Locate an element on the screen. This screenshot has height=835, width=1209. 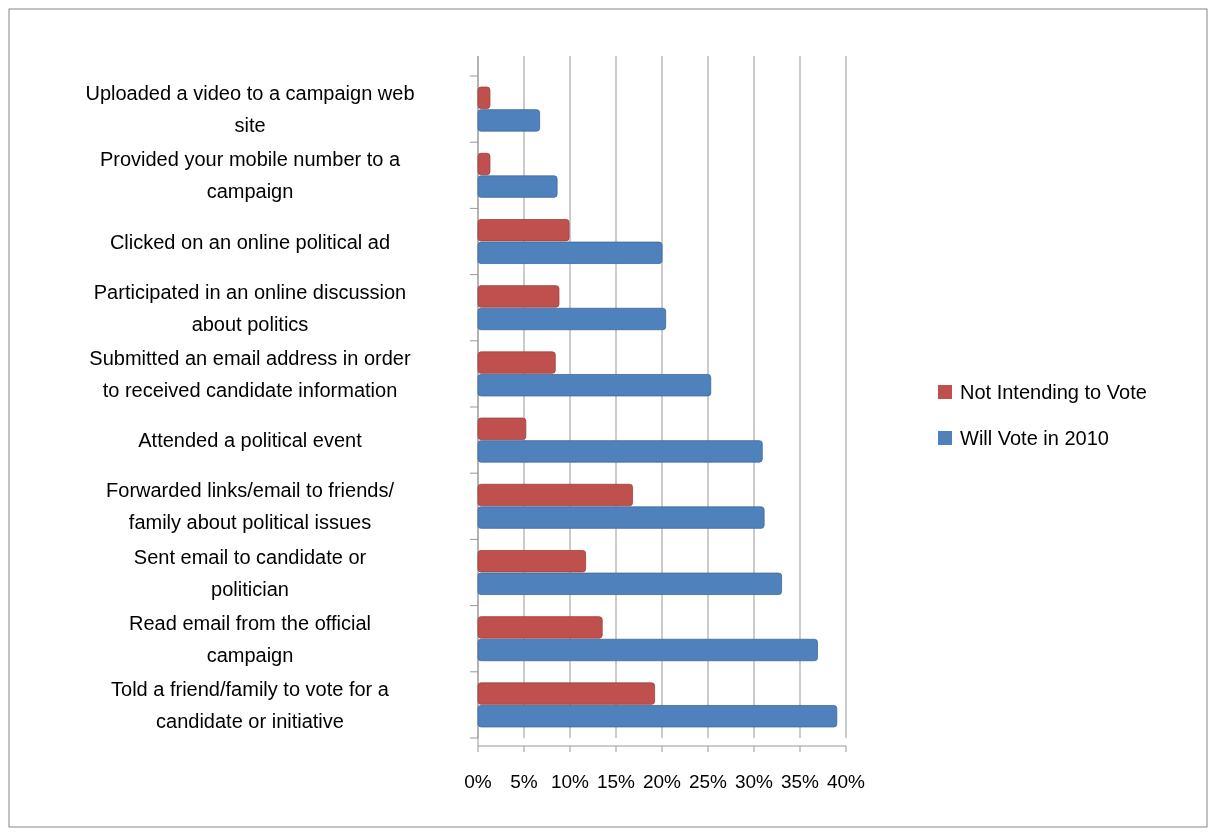
y-tick-label: Read email from the official campaign is located at coordinates (250, 638).